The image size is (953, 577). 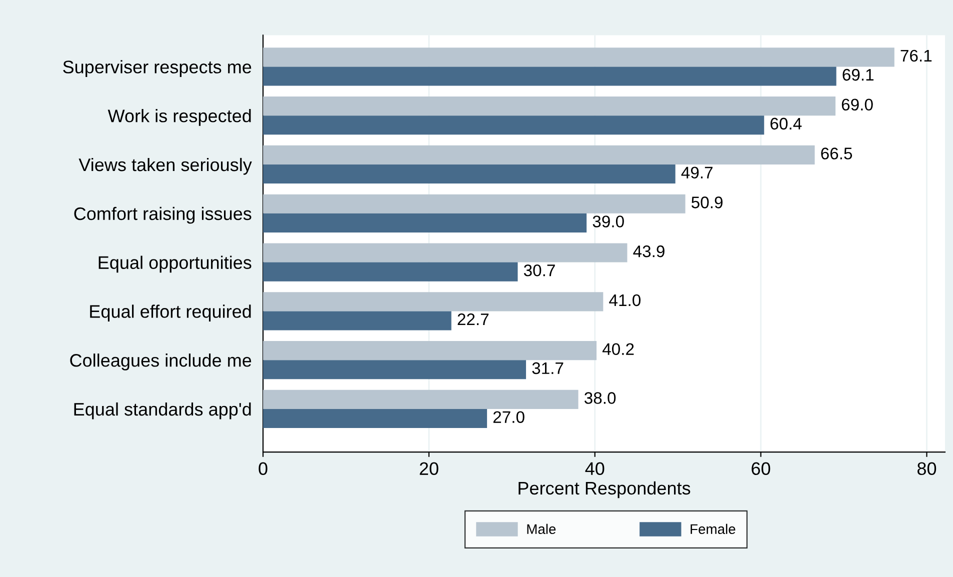 What do you see at coordinates (604, 489) in the screenshot?
I see `x-axis-title: Percent Respondents` at bounding box center [604, 489].